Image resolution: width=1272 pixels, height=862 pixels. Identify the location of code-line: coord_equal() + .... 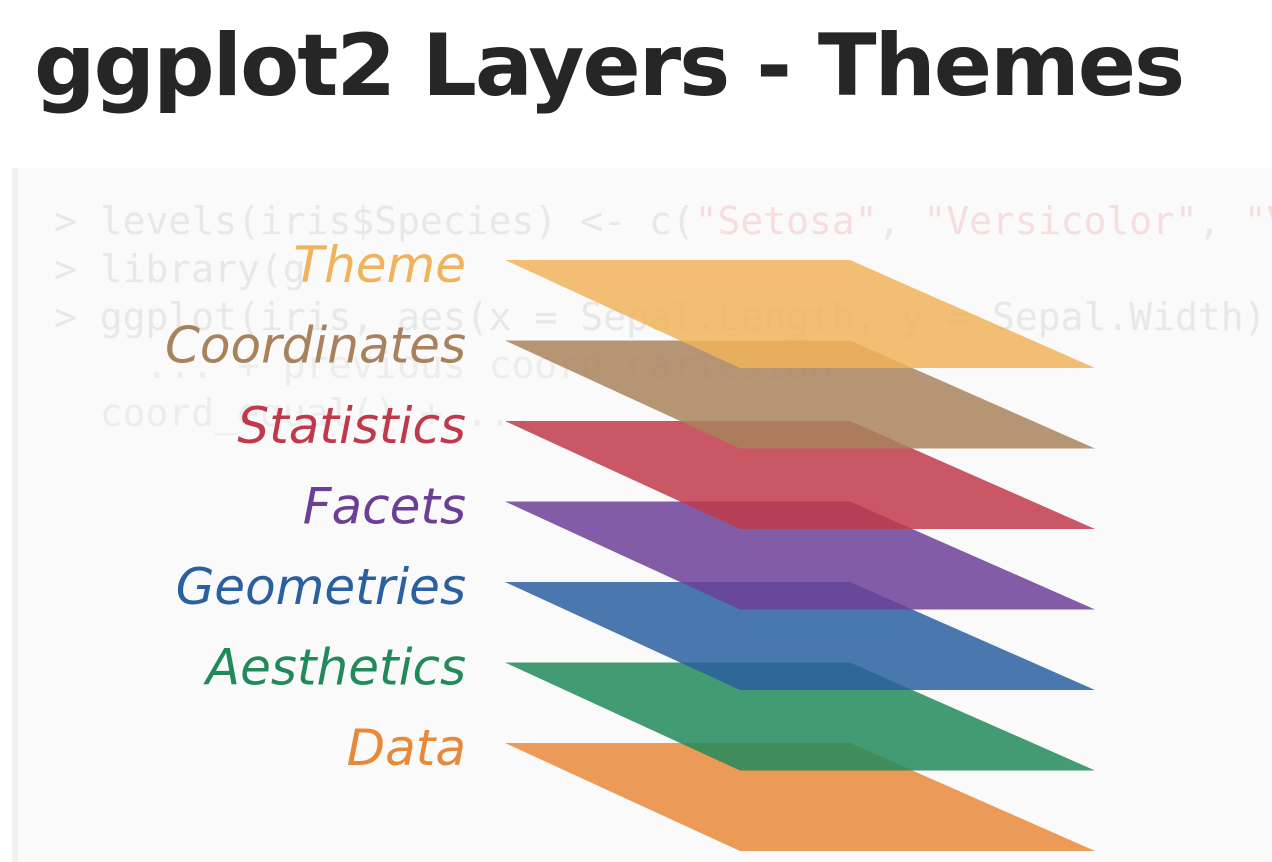
(294, 413).